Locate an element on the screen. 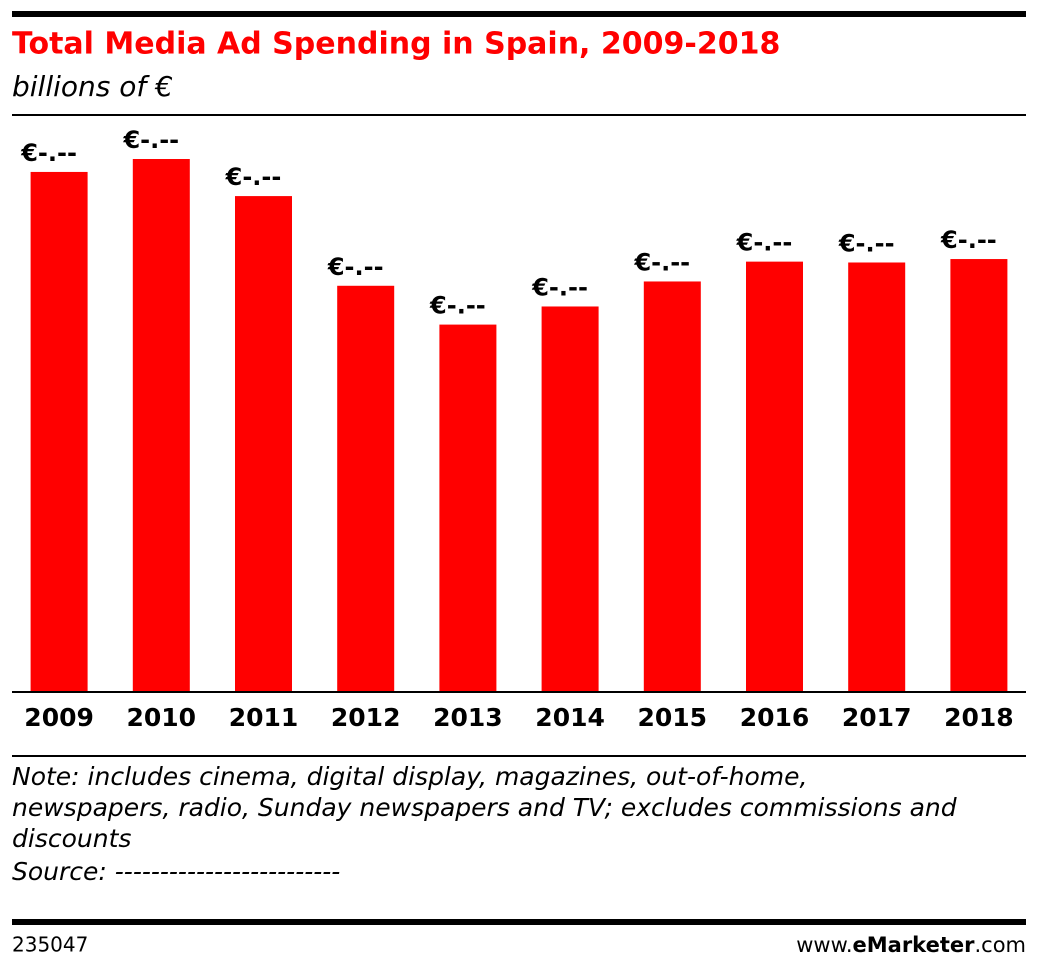 The height and width of the screenshot is (973, 1038). site-part: www. is located at coordinates (824, 945).